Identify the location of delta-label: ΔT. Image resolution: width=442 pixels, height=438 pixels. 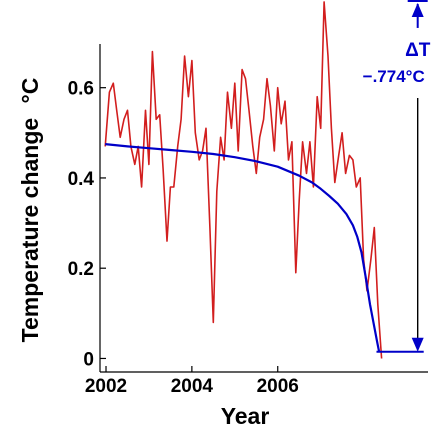
(418, 50).